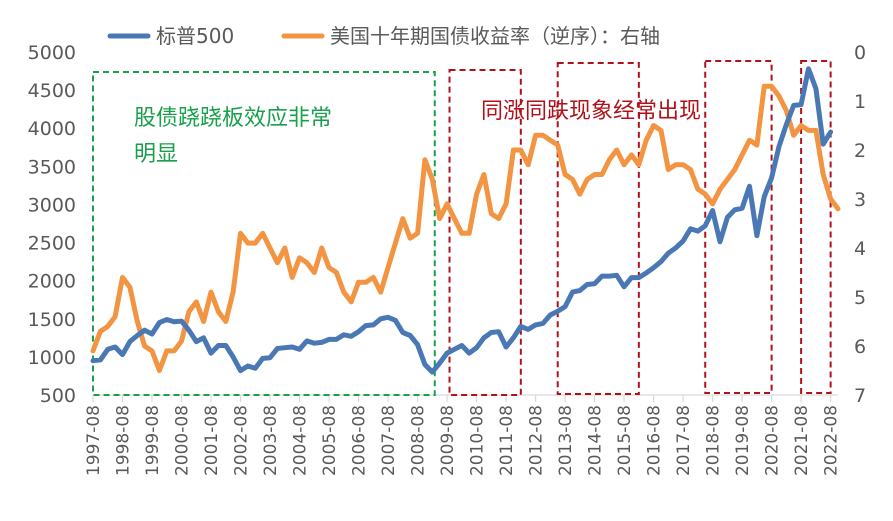 The width and height of the screenshot is (893, 521). What do you see at coordinates (301, 440) in the screenshot?
I see `x-tick-label: 2004-08` at bounding box center [301, 440].